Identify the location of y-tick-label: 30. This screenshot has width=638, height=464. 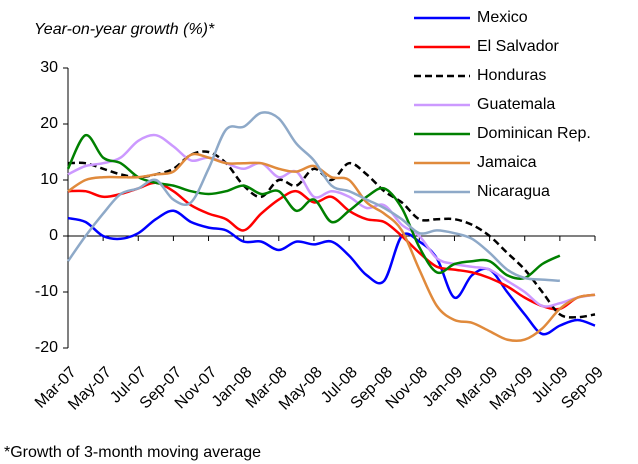
(49, 67).